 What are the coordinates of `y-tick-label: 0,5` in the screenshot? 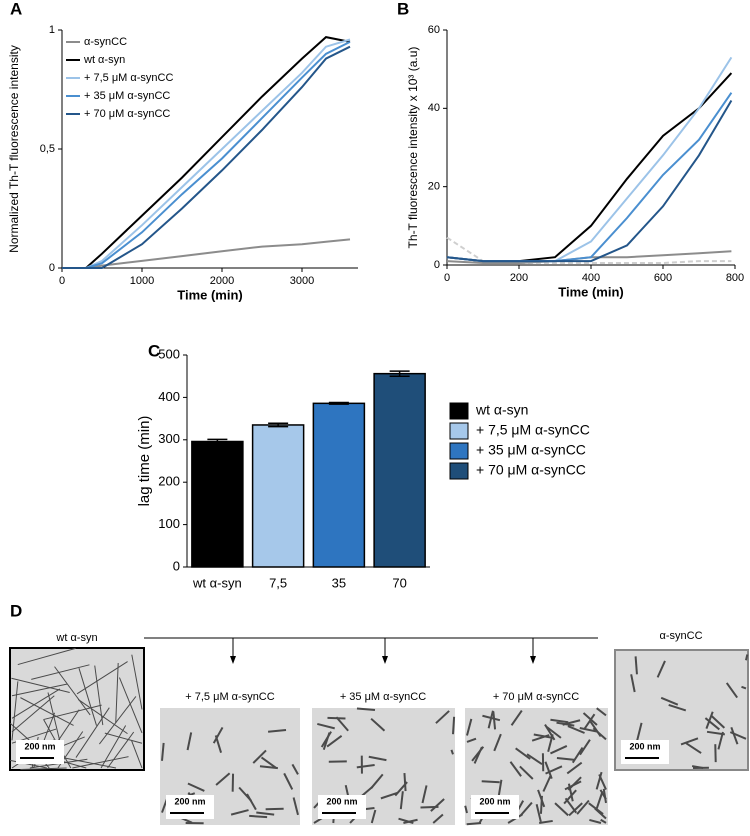 It's located at (47, 149).